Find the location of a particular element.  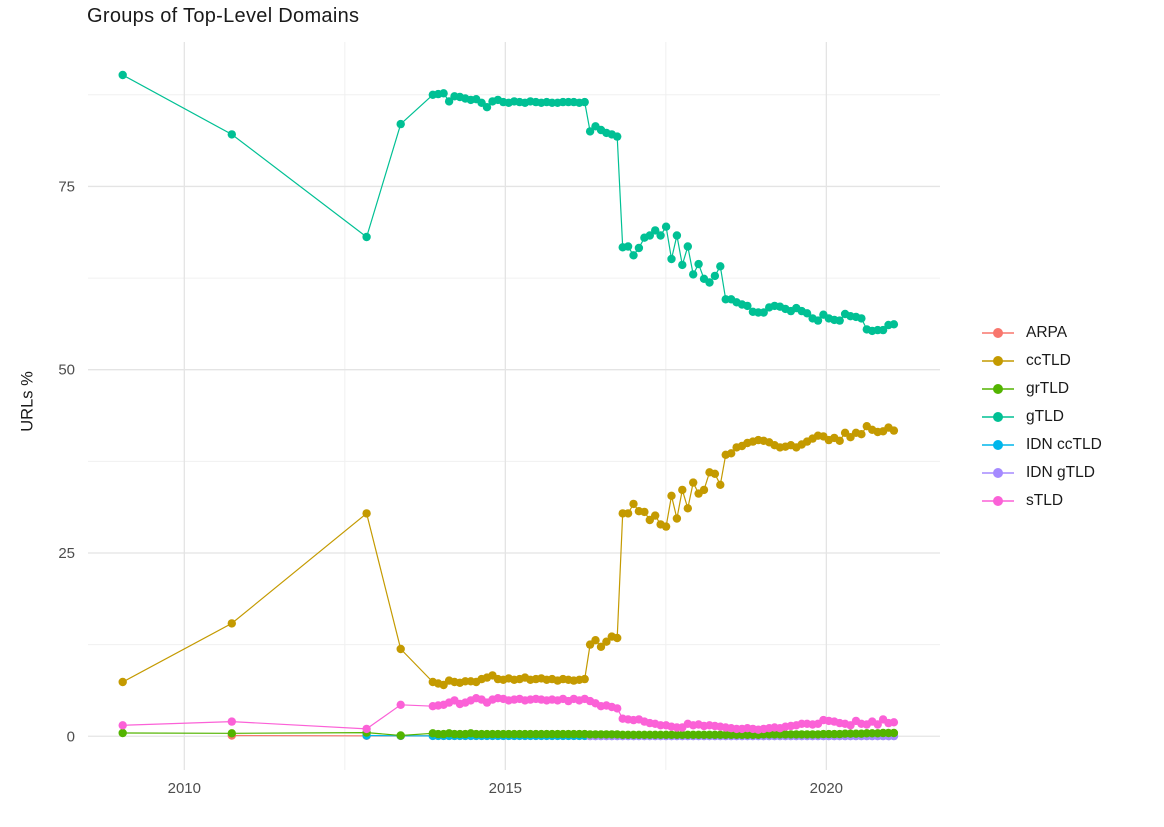

x-tick-label: 2015 is located at coordinates (505, 788).